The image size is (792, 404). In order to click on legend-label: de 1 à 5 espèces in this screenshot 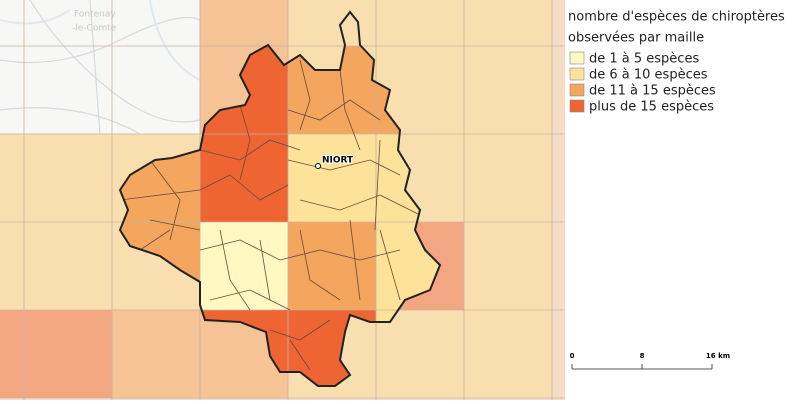, I will do `click(644, 59)`.